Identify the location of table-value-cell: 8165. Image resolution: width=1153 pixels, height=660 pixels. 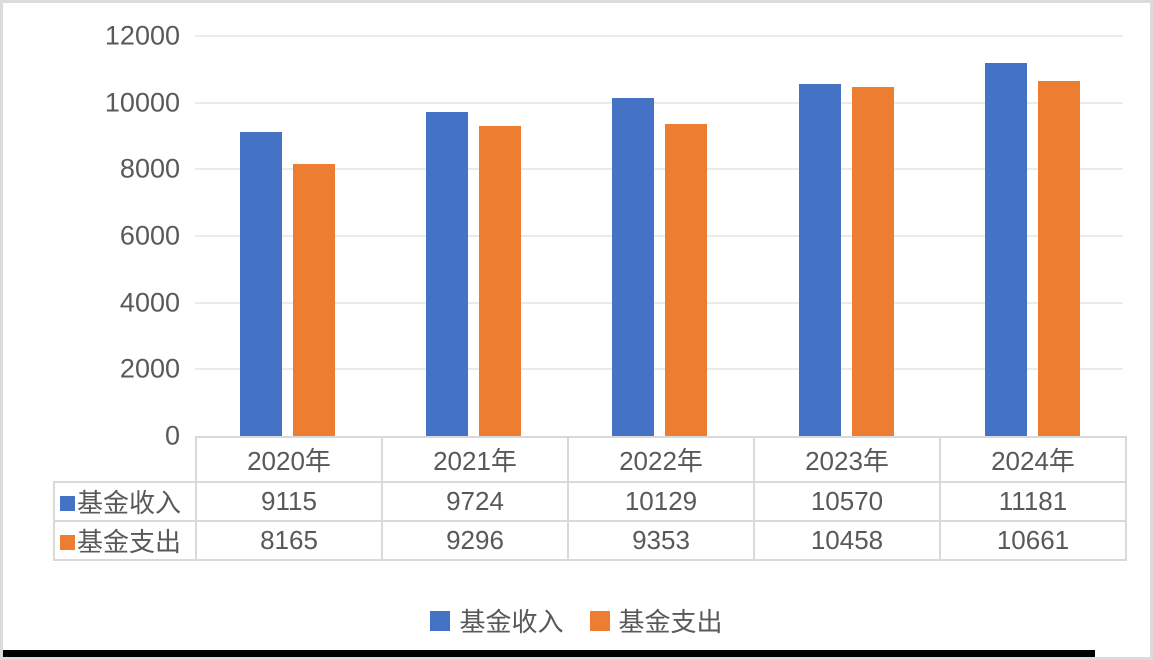
(289, 540).